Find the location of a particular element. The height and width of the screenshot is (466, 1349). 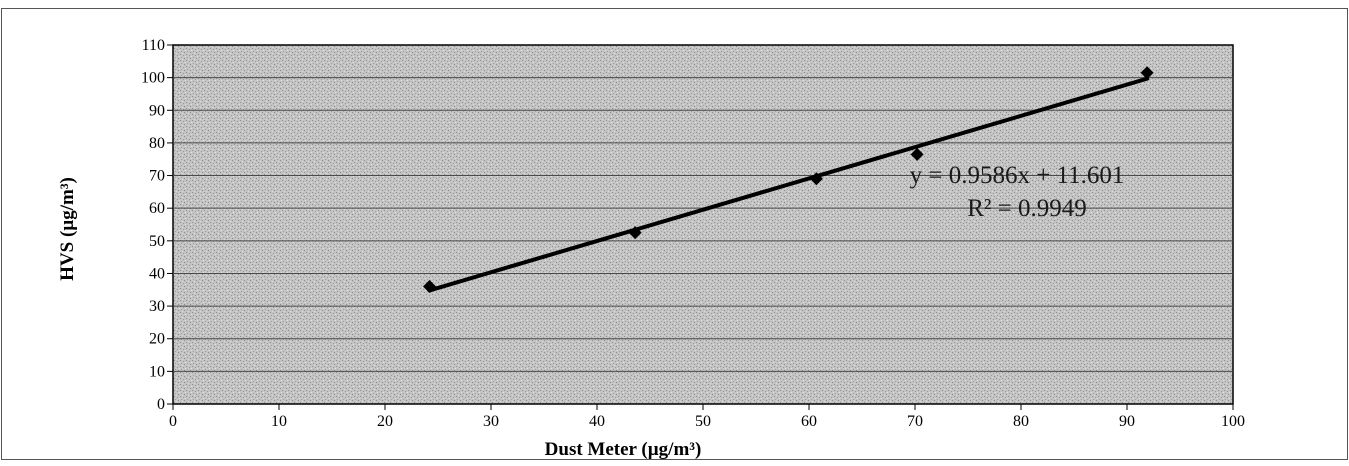

trendline-equation: y = 0.9586x + 11.601 is located at coordinates (1017, 175).